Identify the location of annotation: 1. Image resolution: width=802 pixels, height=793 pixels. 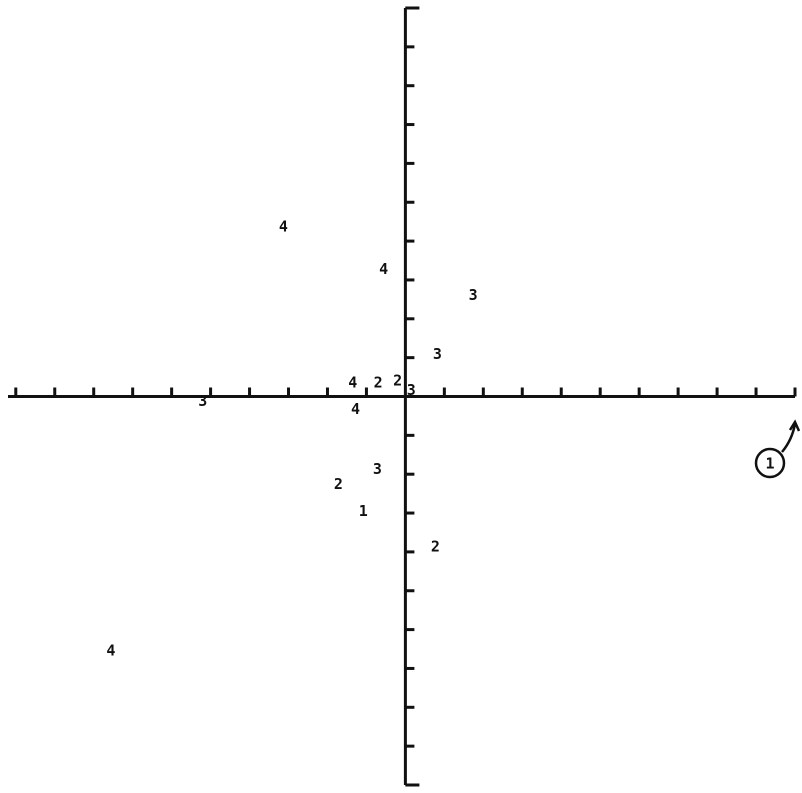
(769, 464).